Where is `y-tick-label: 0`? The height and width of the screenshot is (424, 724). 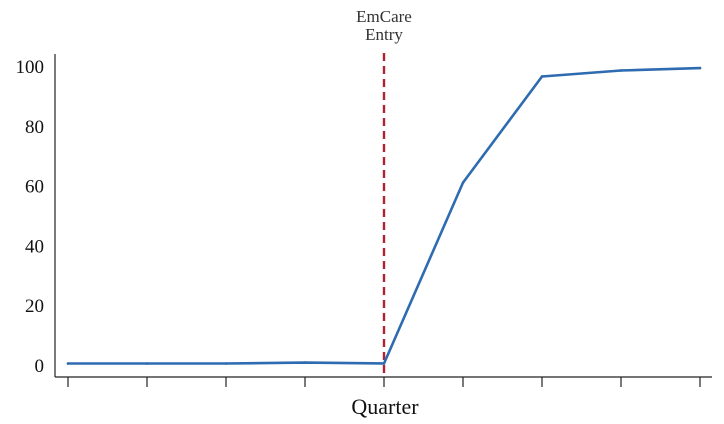
y-tick-label: 0 is located at coordinates (40, 366).